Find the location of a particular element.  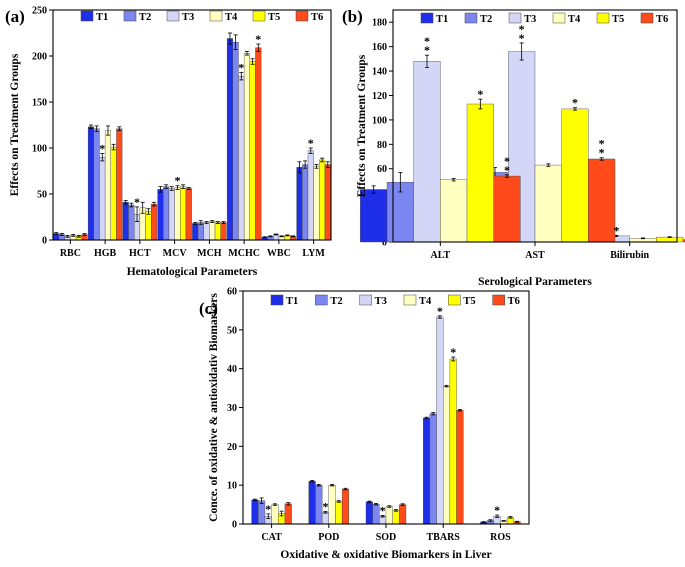

y-tick-label: 100 is located at coordinates (379, 120).